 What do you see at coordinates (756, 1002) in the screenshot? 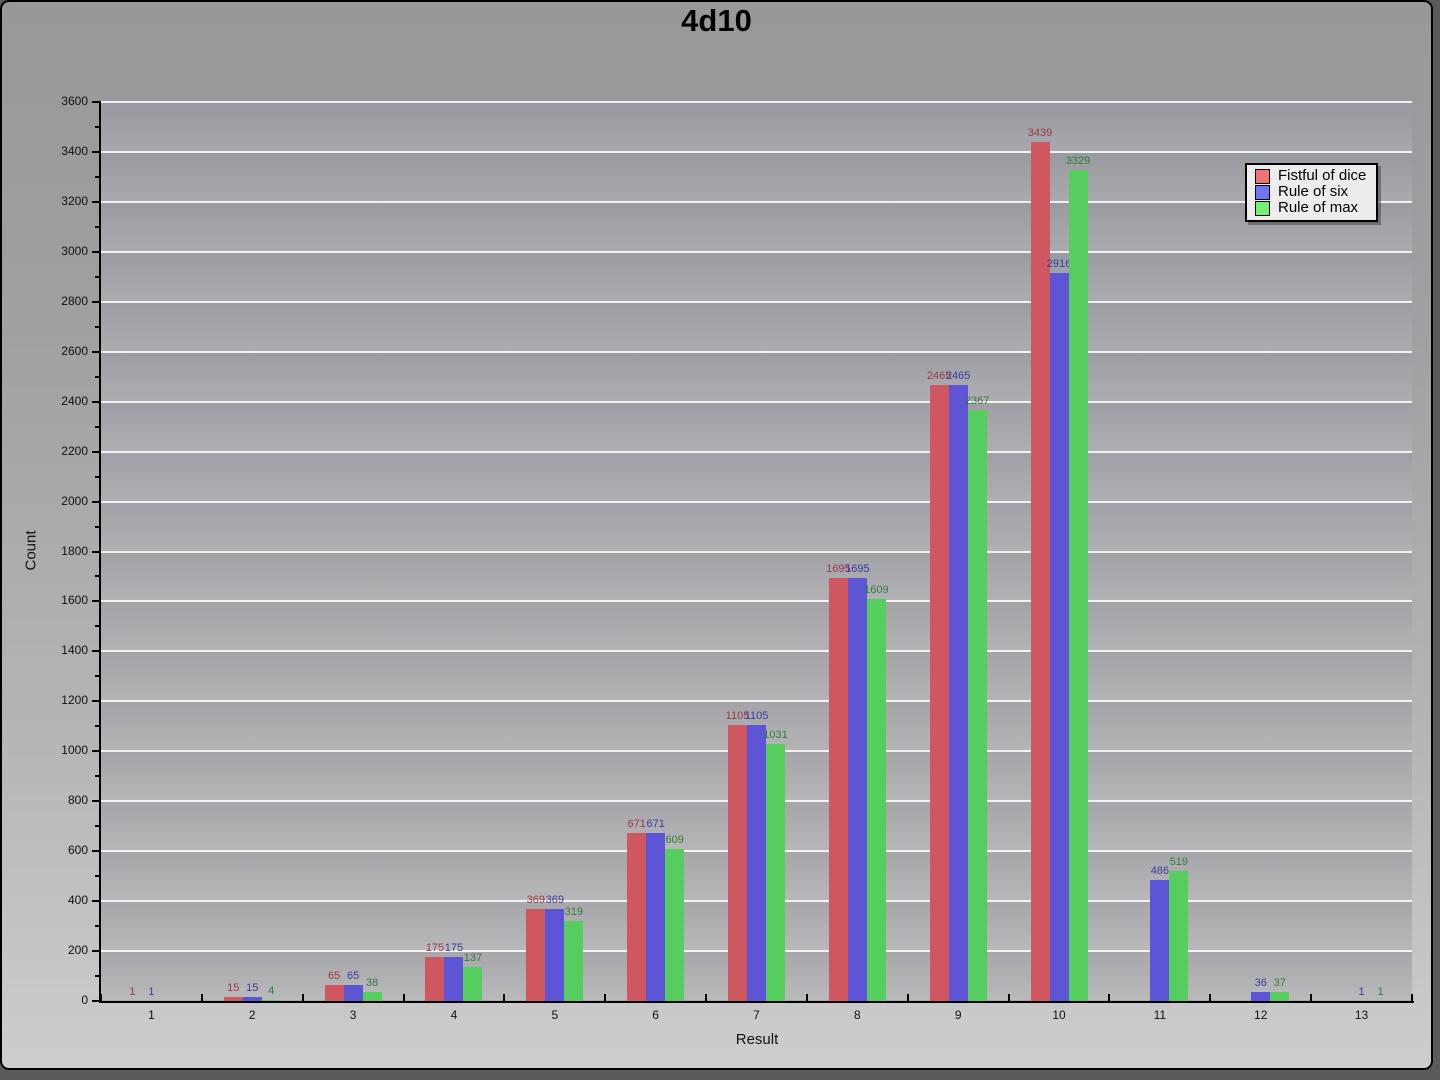
I see `x-axis-line` at bounding box center [756, 1002].